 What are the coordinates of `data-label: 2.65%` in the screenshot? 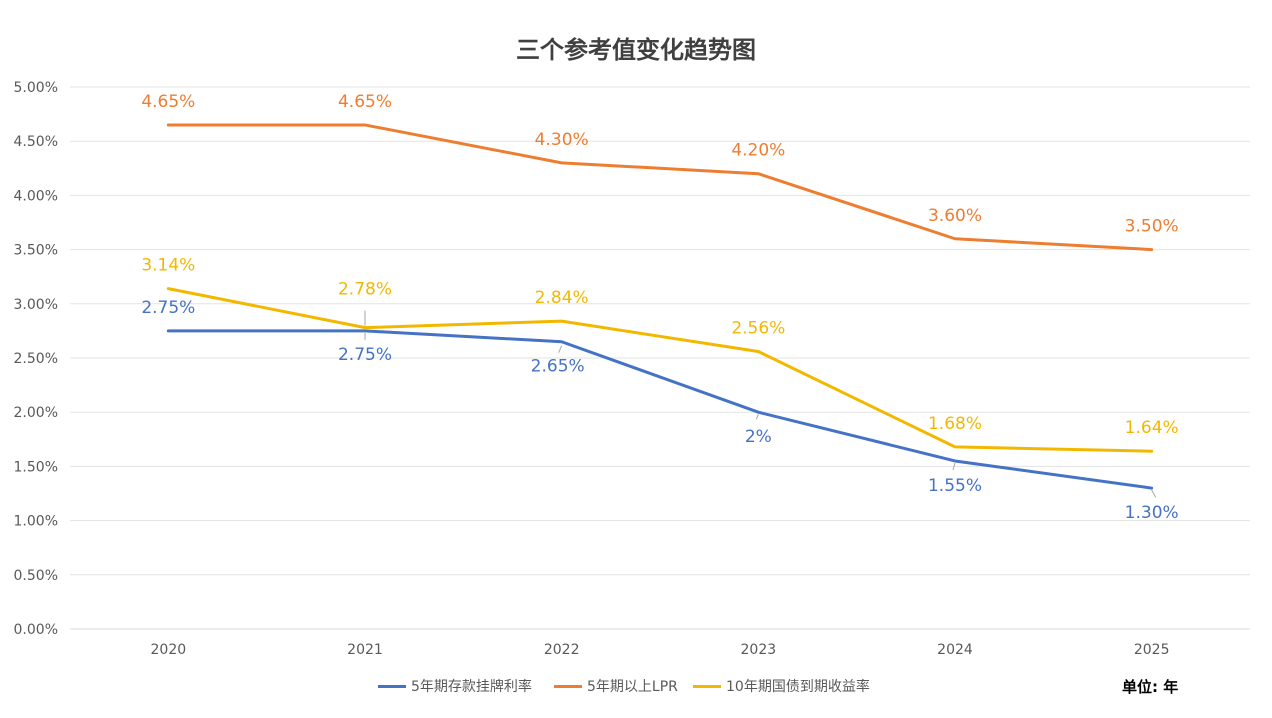 It's located at (558, 367).